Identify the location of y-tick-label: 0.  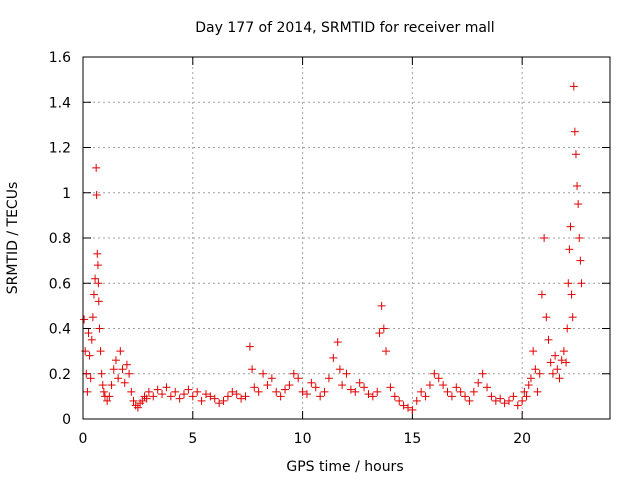
(66, 420).